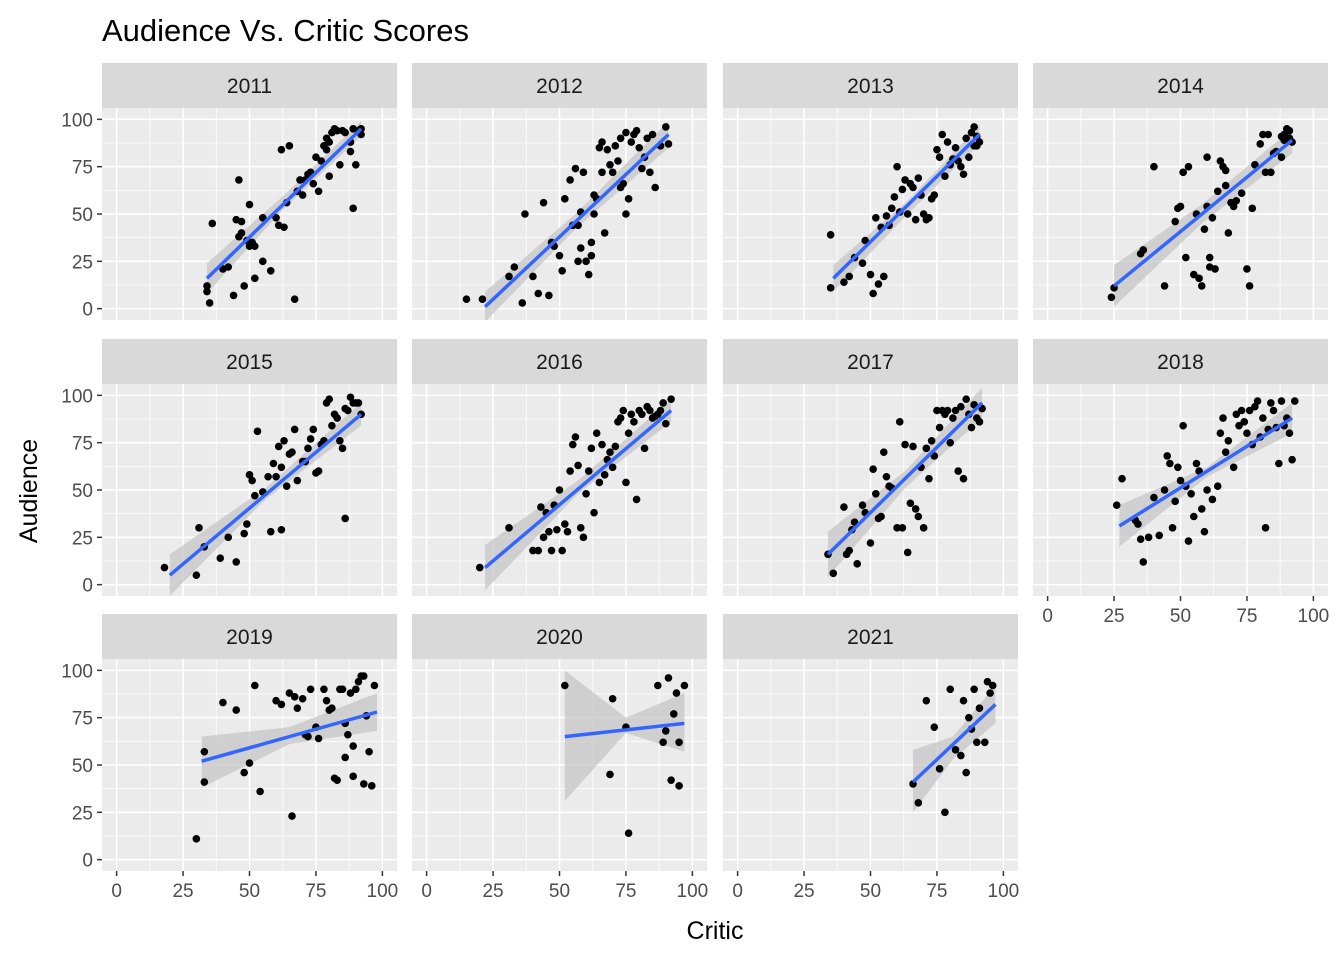  I want to click on y-axes: 0 25 50 75 100 0 25 50 75 100 0 25 50 75 100, so click(81, 491).